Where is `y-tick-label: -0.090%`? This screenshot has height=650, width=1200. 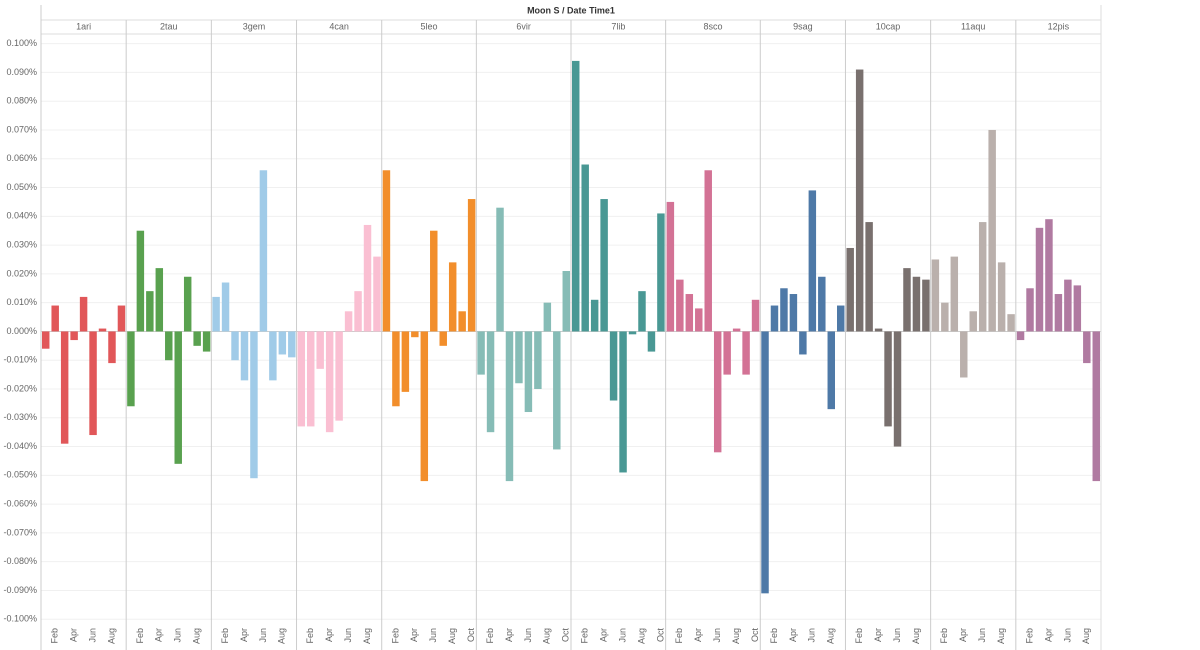
y-tick-label: -0.090% is located at coordinates (20, 590).